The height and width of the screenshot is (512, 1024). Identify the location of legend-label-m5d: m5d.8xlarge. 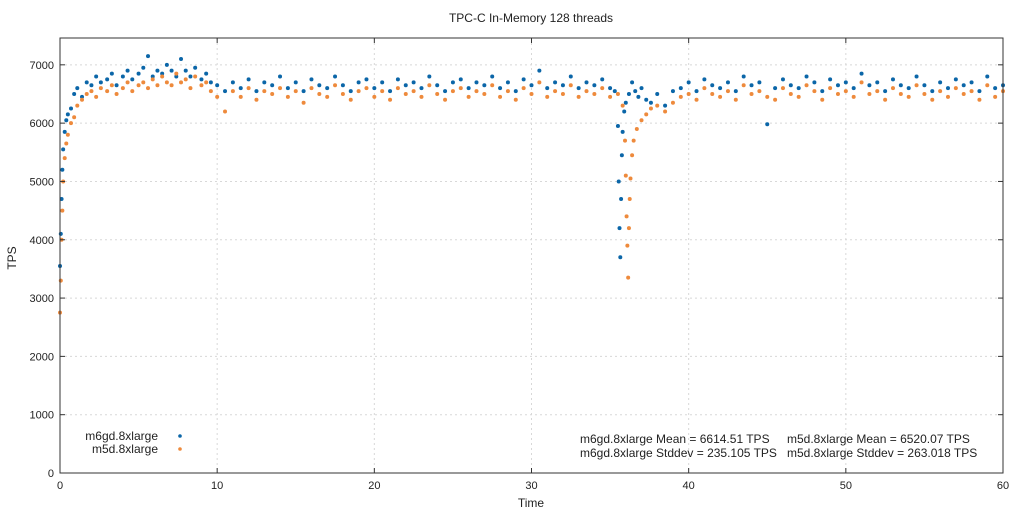
(125, 449).